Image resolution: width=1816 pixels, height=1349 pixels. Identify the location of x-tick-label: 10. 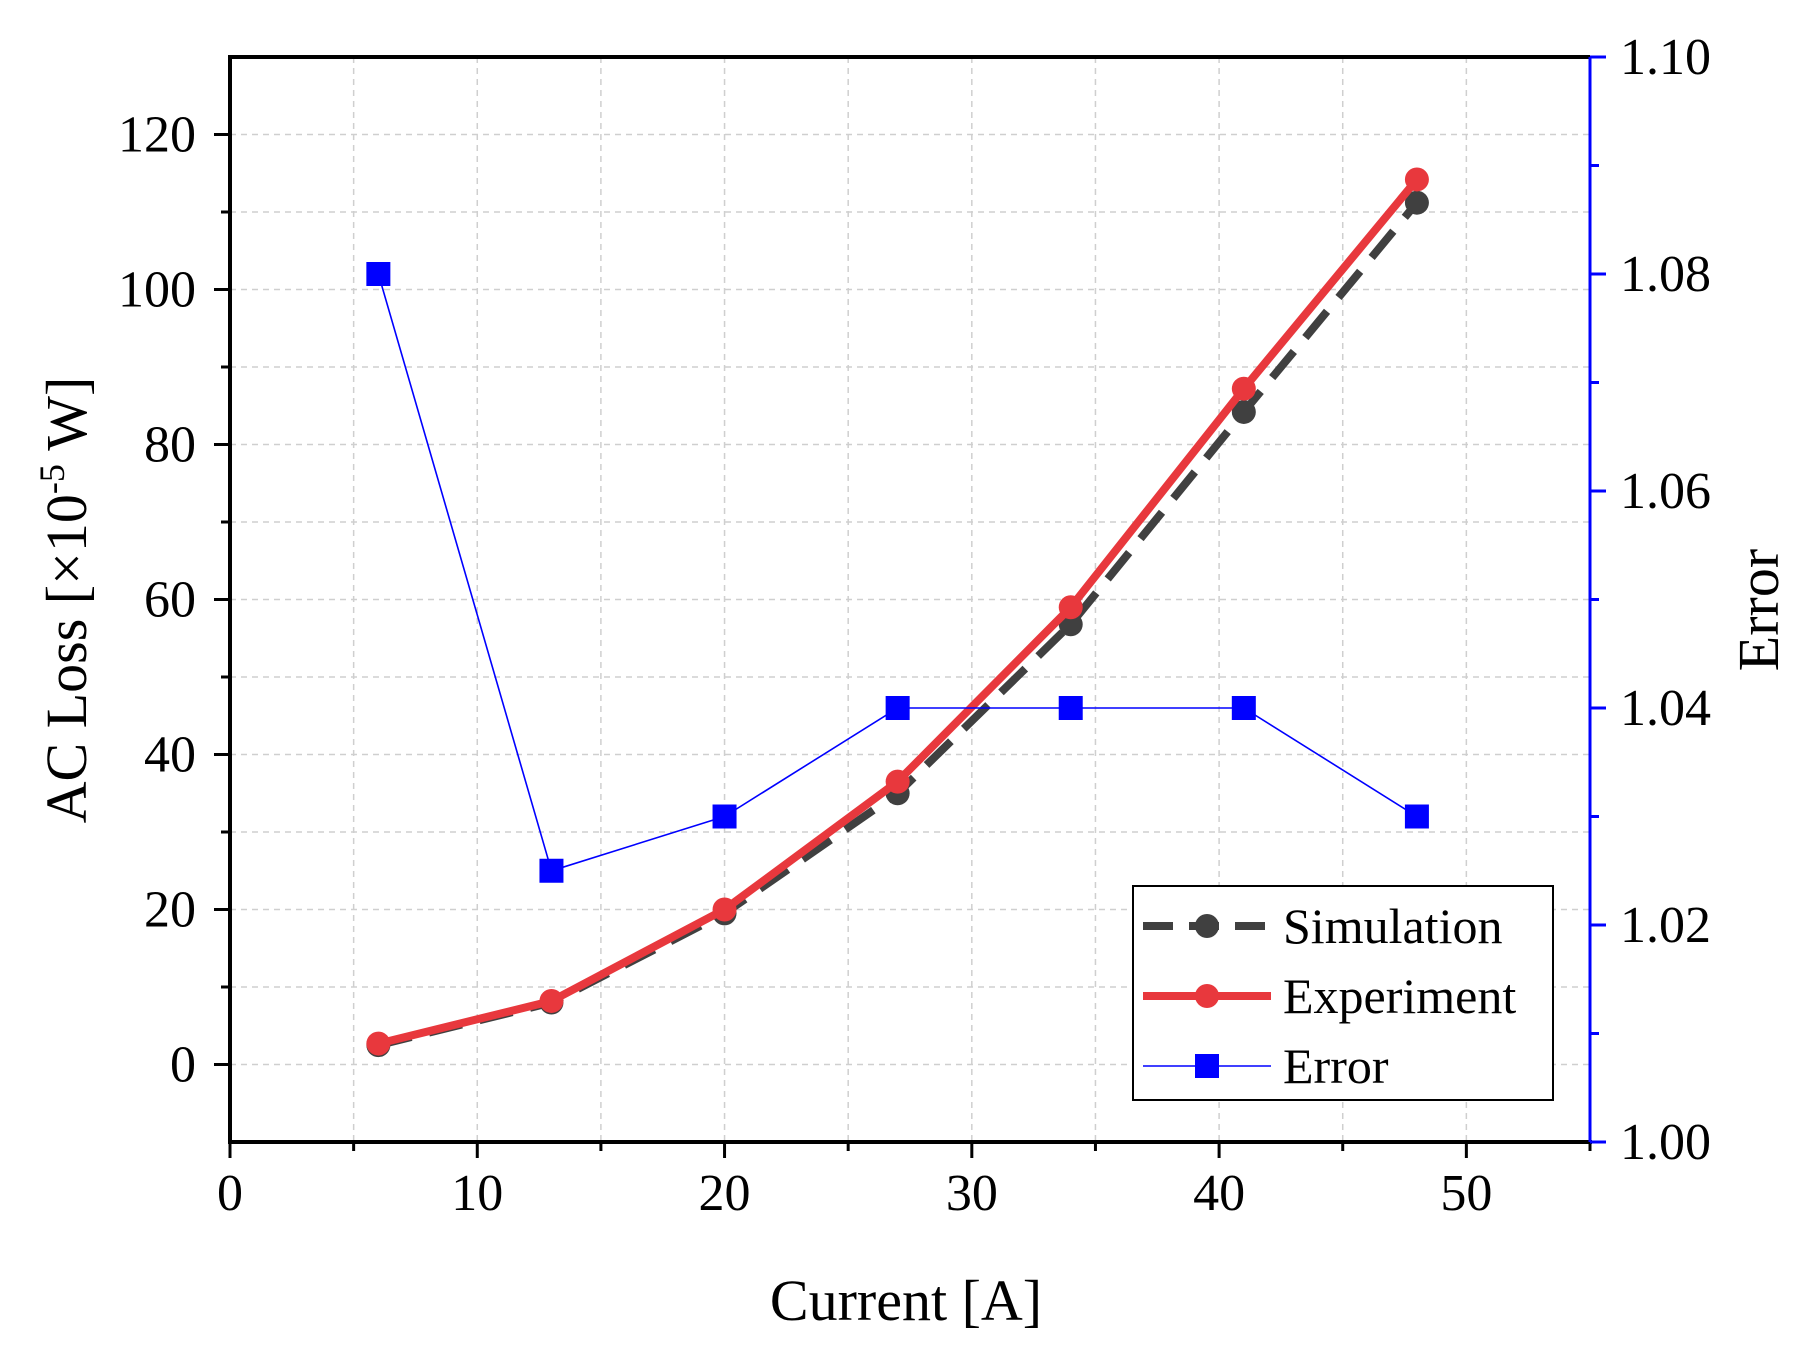
(477, 1193).